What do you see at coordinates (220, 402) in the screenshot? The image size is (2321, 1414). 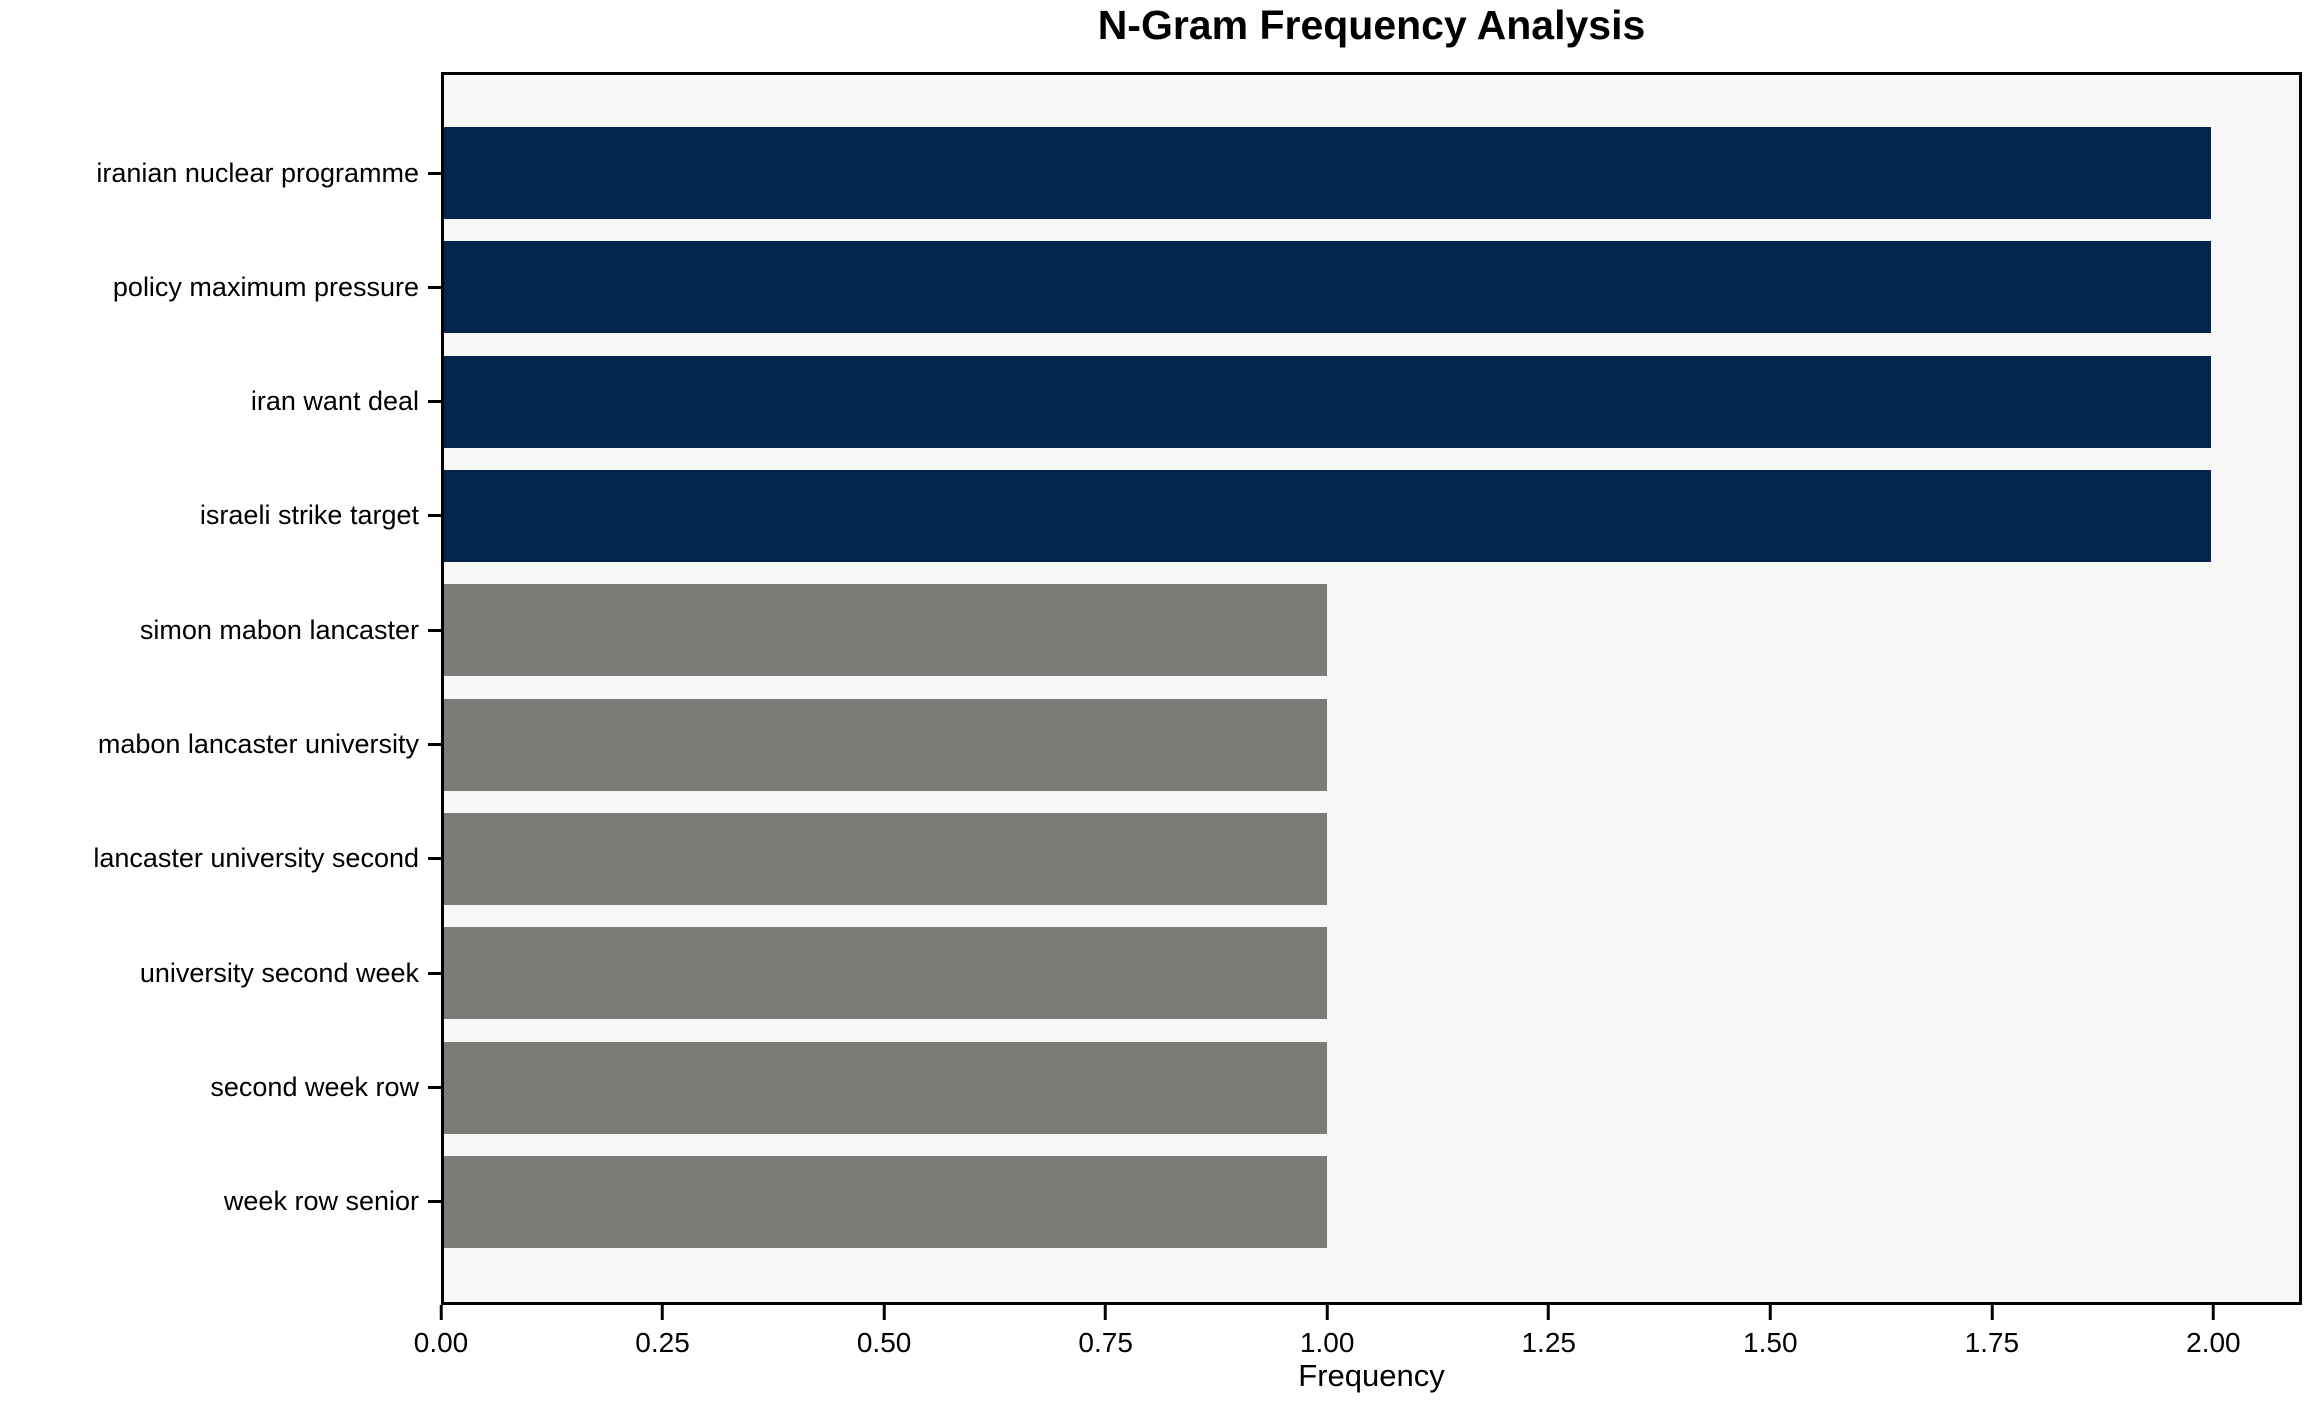 I see `y-tick: iran want deal` at bounding box center [220, 402].